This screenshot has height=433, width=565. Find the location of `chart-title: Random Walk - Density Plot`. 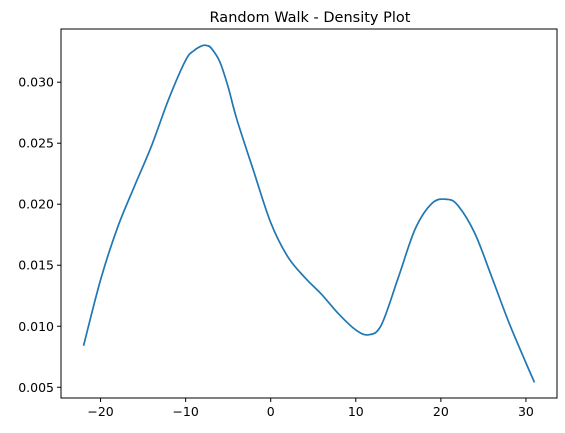

chart-title: Random Walk - Density Plot is located at coordinates (310, 18).